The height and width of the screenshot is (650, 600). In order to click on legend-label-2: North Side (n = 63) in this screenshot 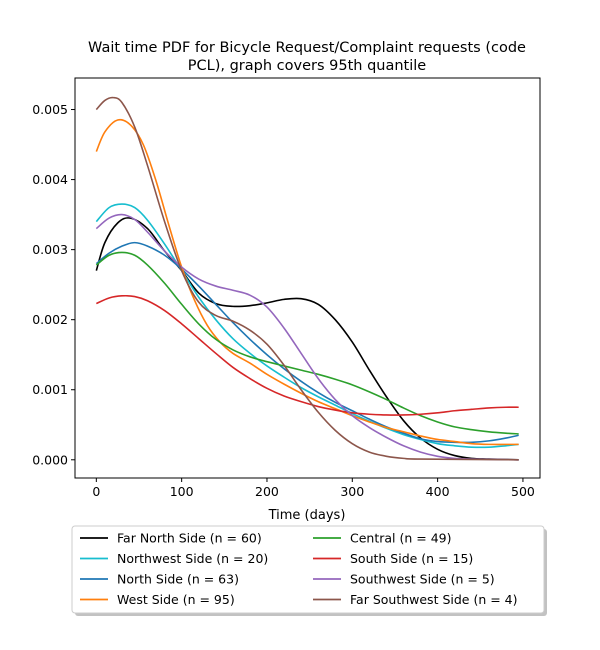, I will do `click(178, 579)`.